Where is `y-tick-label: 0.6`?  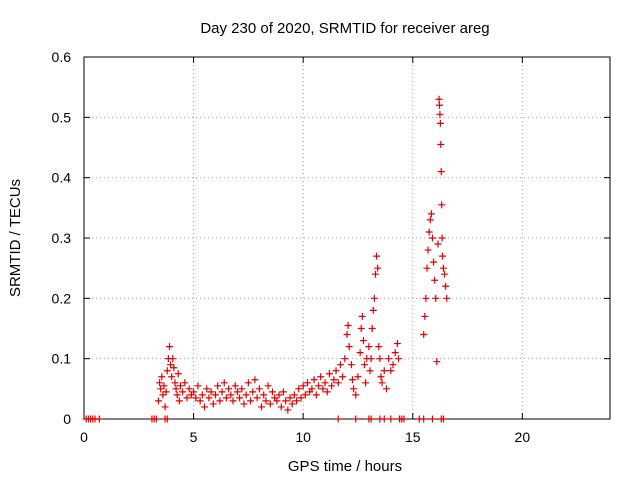
y-tick-label: 0.6 is located at coordinates (62, 57).